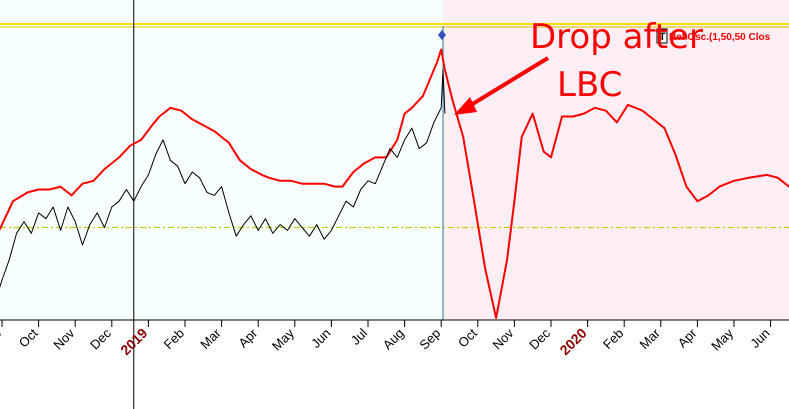 The width and height of the screenshot is (789, 409). Describe the element at coordinates (616, 37) in the screenshot. I see `annotation-text-line1: Drop after` at that location.